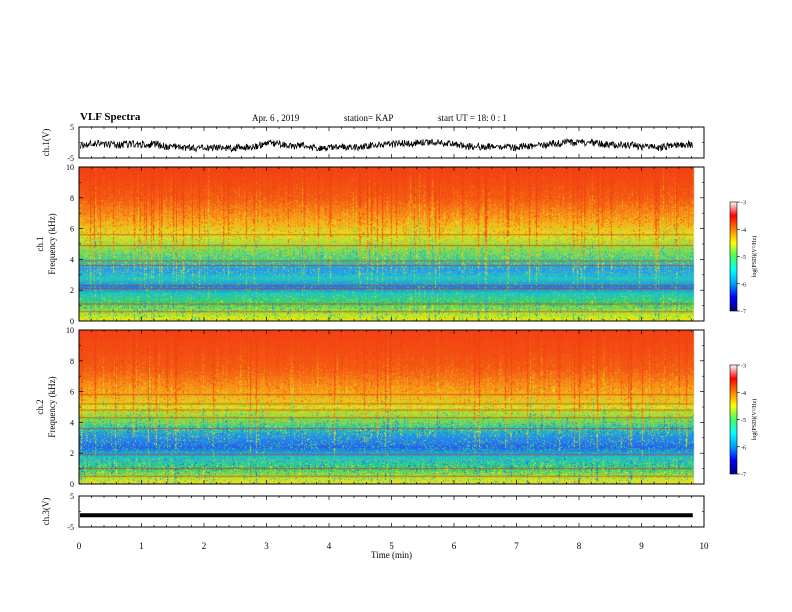 This screenshot has width=792, height=612. I want to click on x-tick-label: 2, so click(204, 546).